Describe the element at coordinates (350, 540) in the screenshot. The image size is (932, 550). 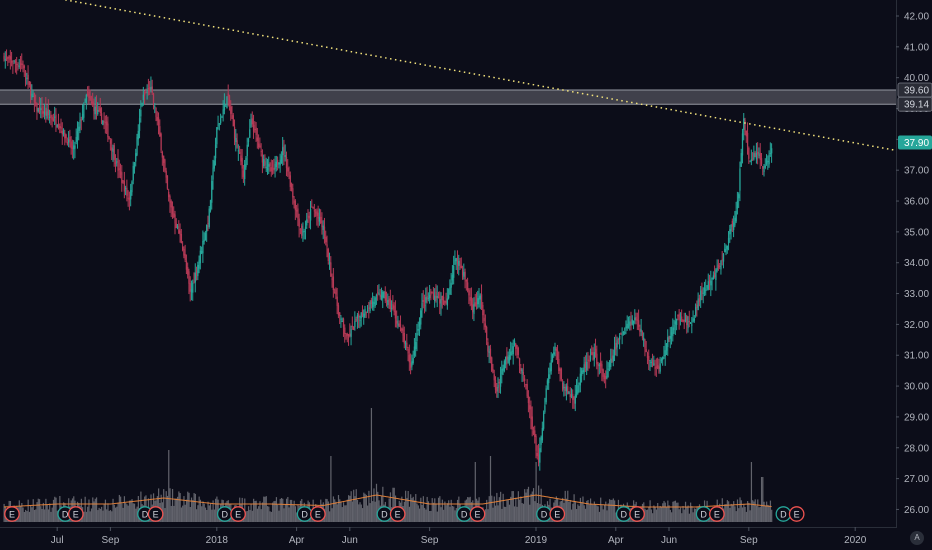
I see `time-tick-label: Jun` at that location.